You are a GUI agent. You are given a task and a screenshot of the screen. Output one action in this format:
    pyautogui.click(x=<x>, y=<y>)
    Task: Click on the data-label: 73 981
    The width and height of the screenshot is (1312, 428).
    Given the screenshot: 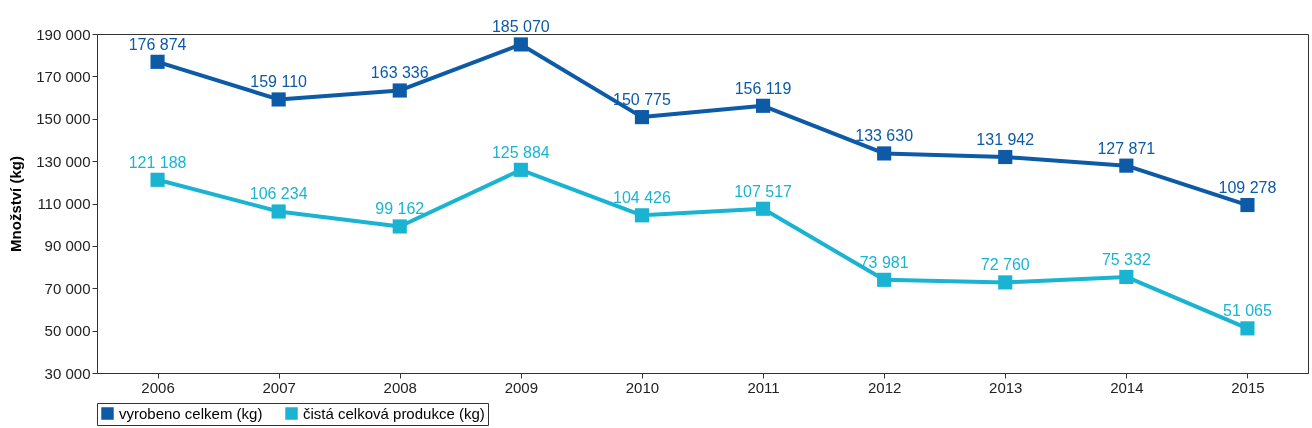 What is the action you would take?
    pyautogui.click(x=884, y=262)
    